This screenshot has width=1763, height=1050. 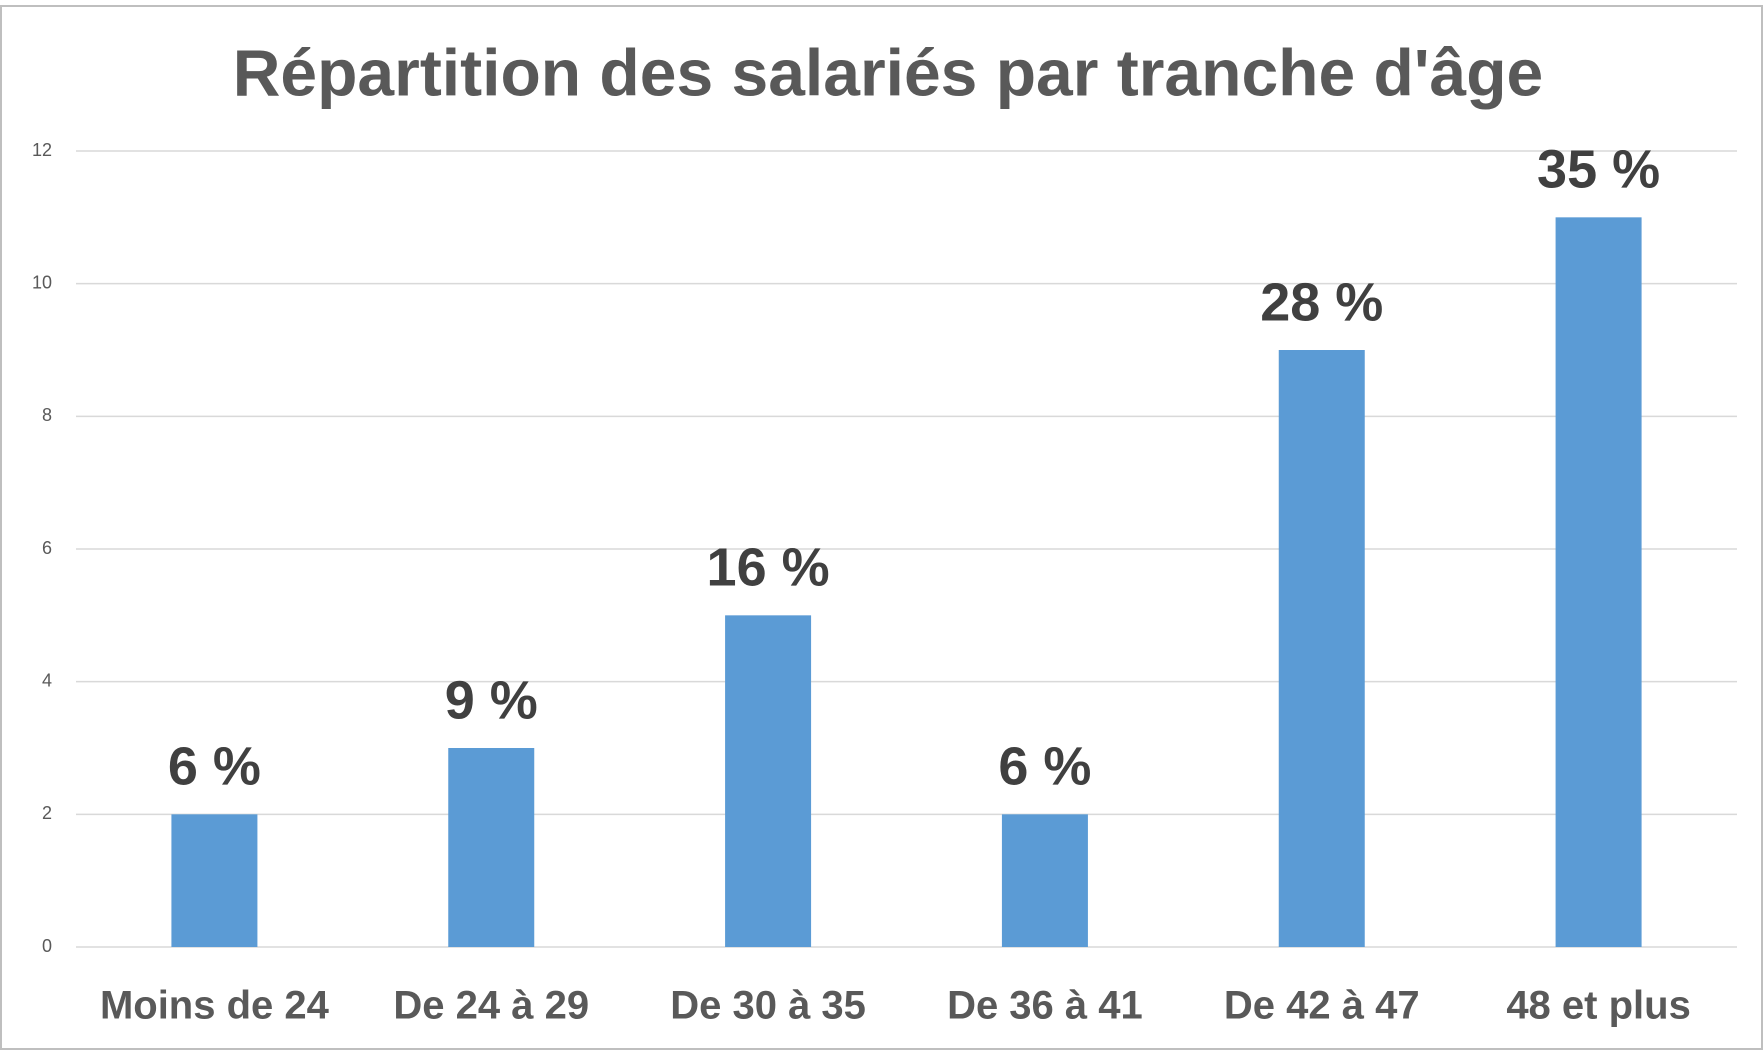 What do you see at coordinates (215, 1006) in the screenshot?
I see `x-tick-label: Moins de 24` at bounding box center [215, 1006].